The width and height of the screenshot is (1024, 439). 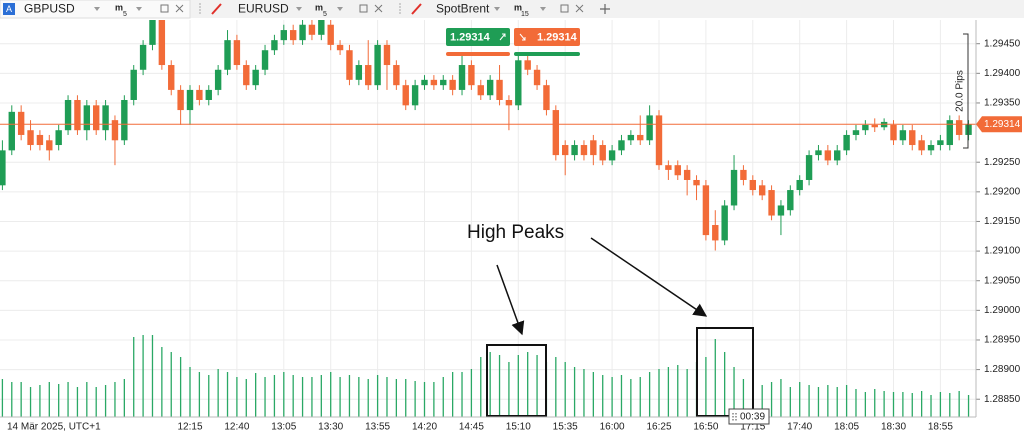 What do you see at coordinates (605, 9) in the screenshot?
I see `add-tab` at bounding box center [605, 9].